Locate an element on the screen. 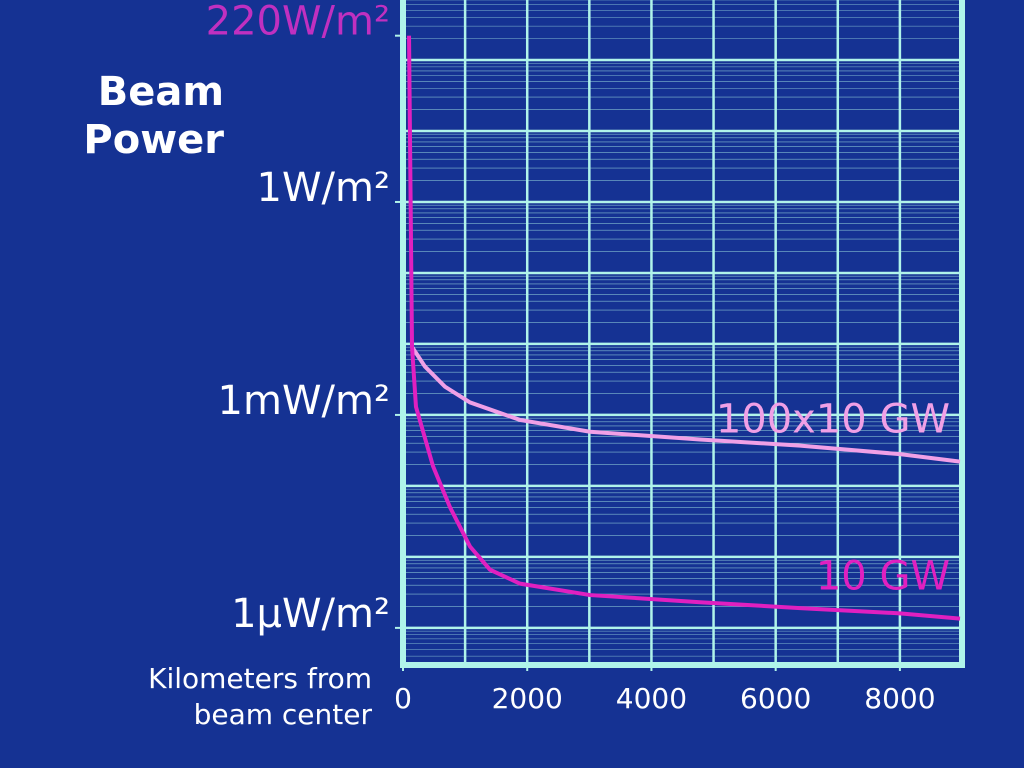 The width and height of the screenshot is (1024, 768). series-label: 100x10 GW is located at coordinates (833, 420).